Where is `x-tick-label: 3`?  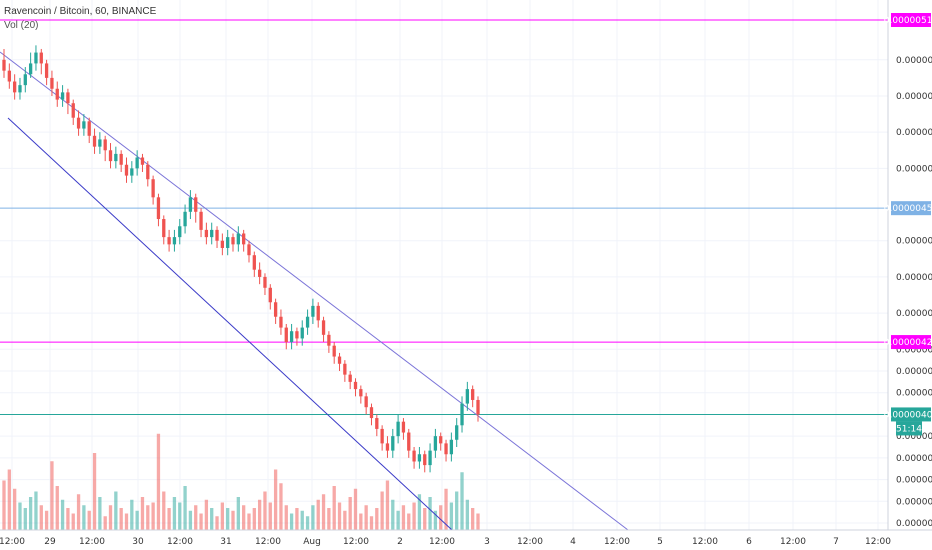
x-tick-label: 3 is located at coordinates (487, 542).